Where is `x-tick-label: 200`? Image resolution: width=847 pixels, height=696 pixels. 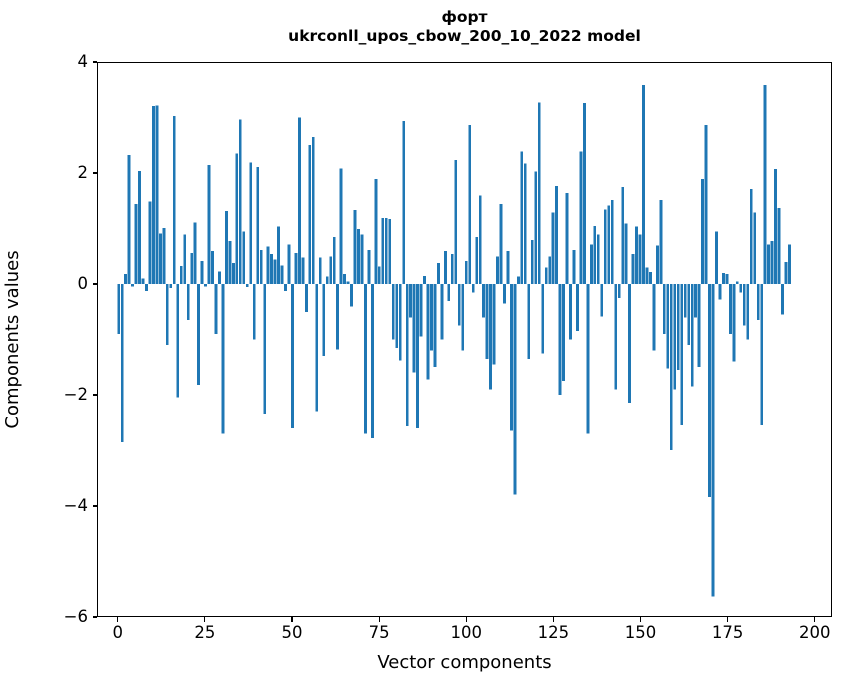 x-tick-label: 200 is located at coordinates (814, 632).